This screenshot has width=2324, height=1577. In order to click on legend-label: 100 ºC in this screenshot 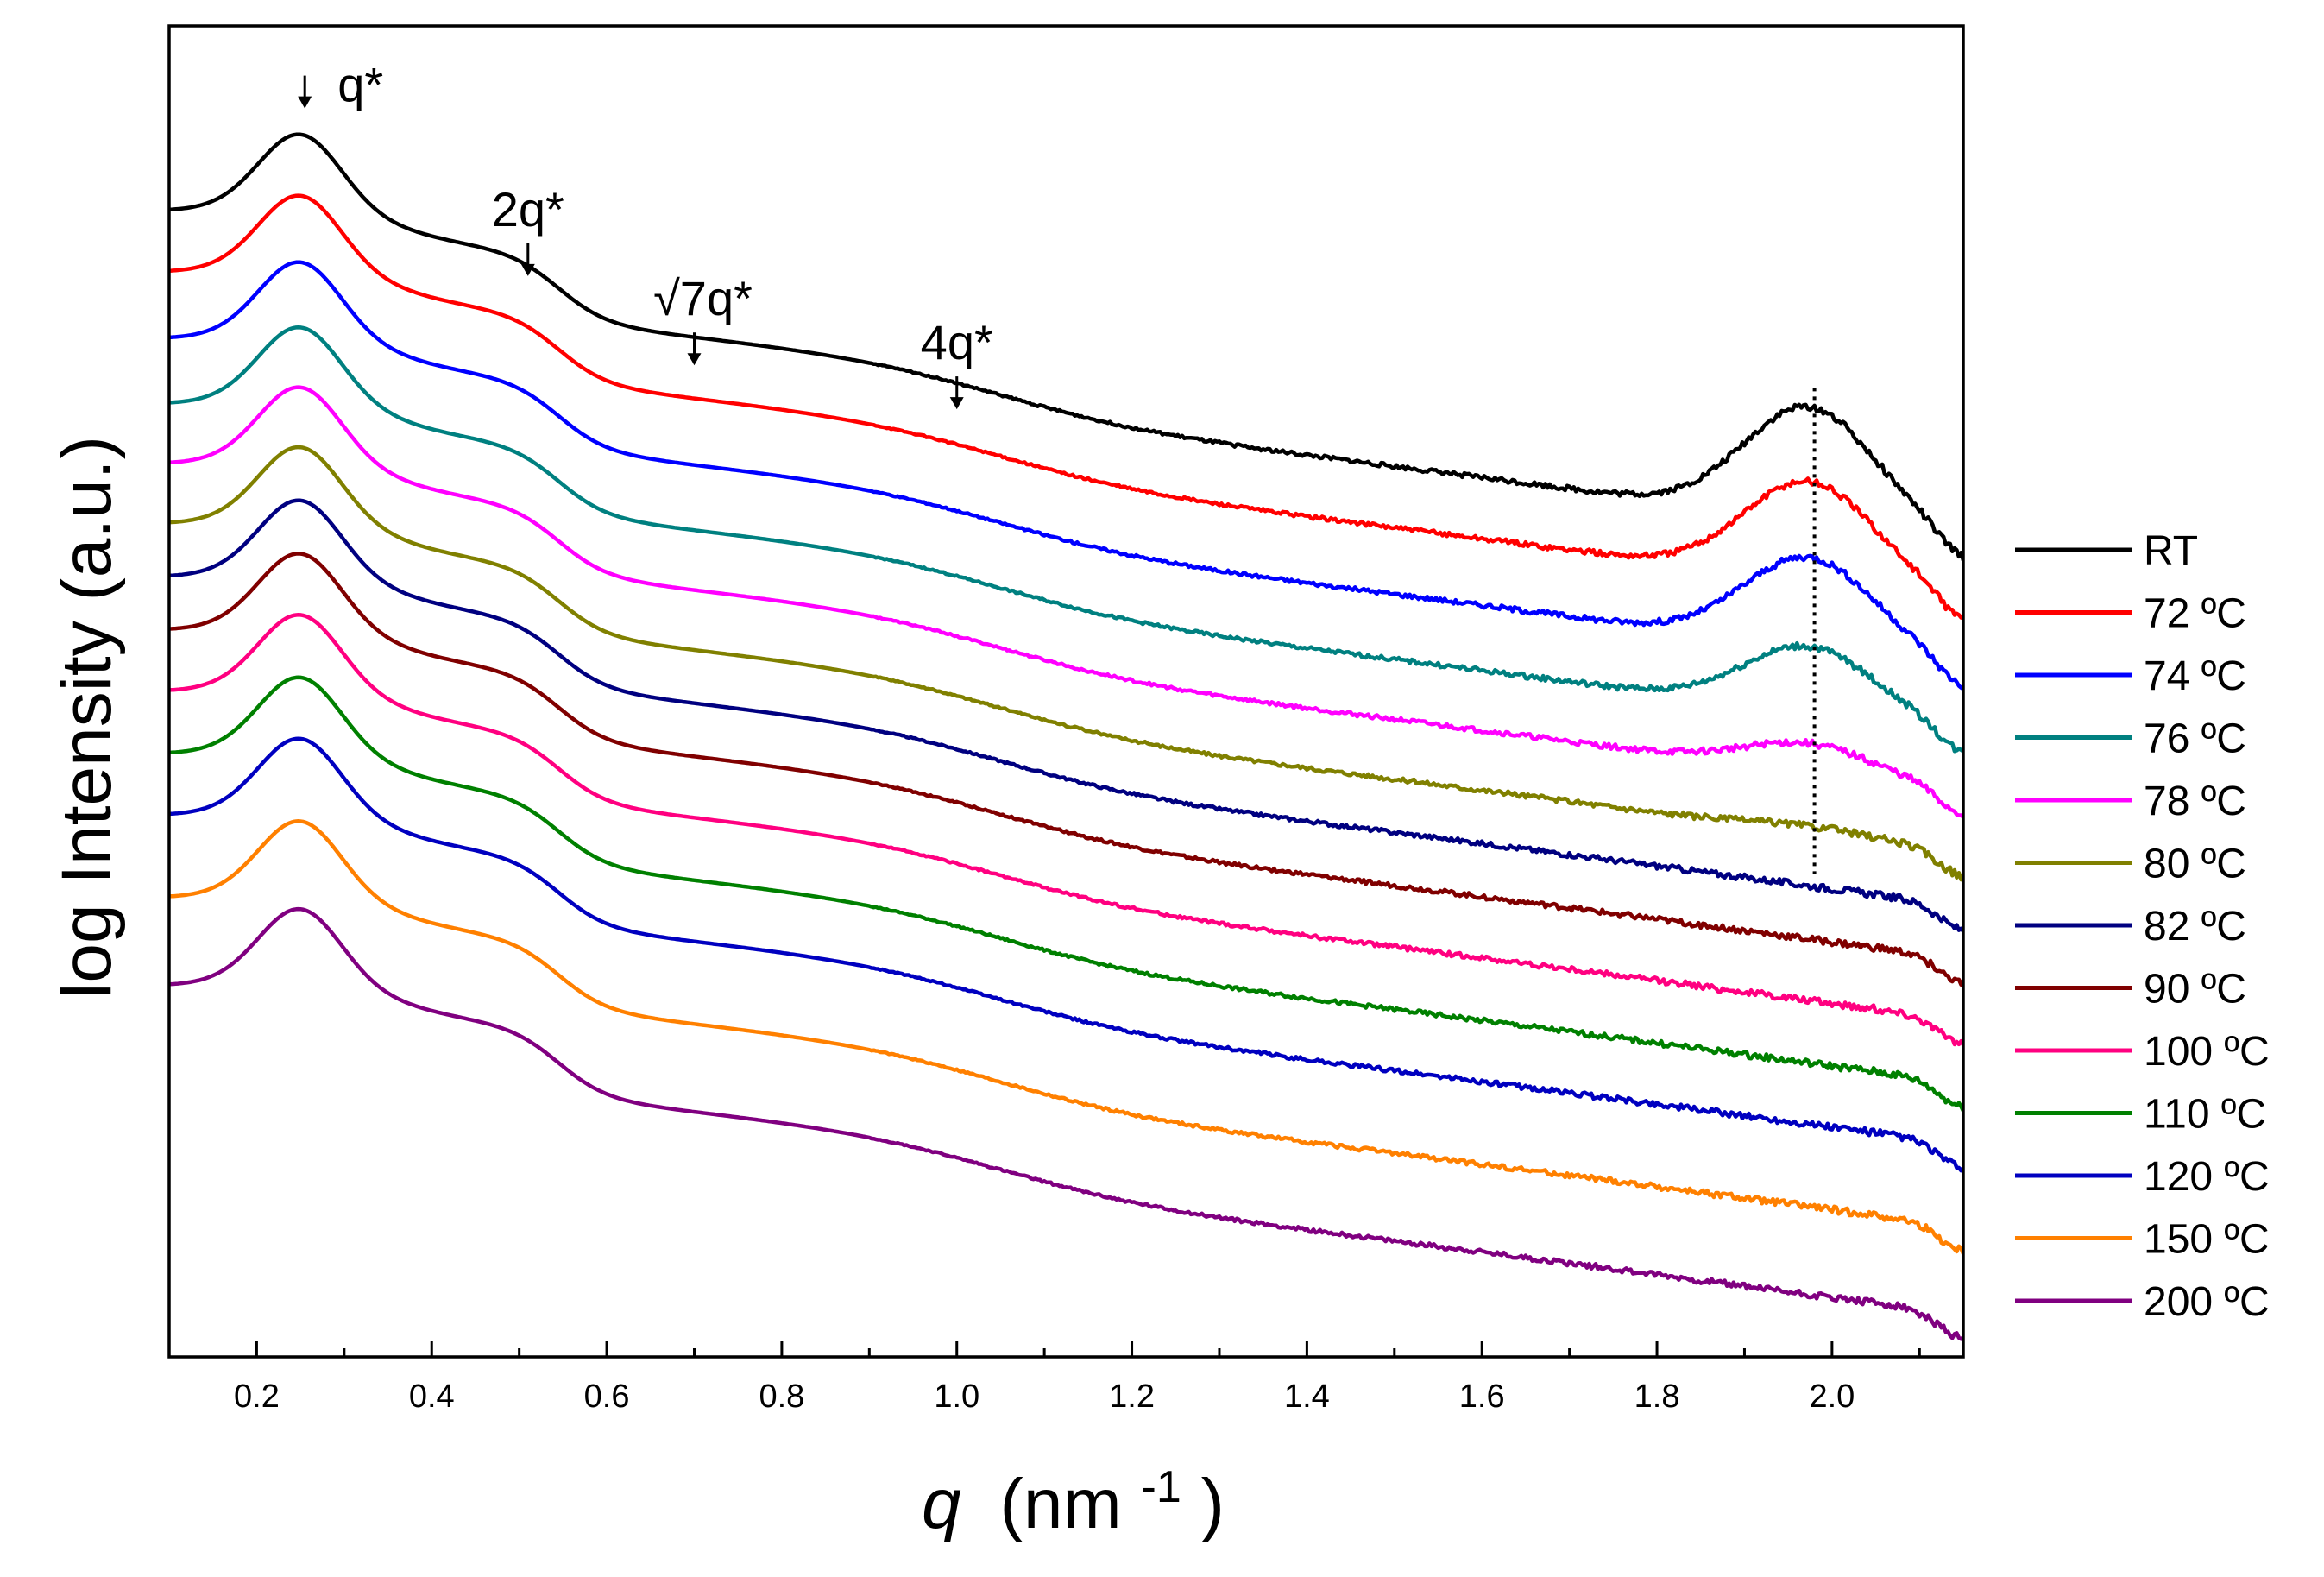, I will do `click(2207, 1052)`.